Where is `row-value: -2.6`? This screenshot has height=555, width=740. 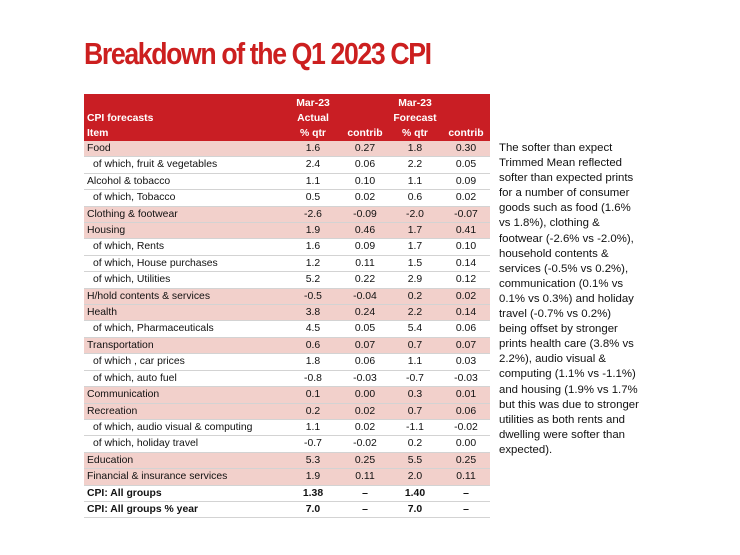 row-value: -2.6 is located at coordinates (313, 215).